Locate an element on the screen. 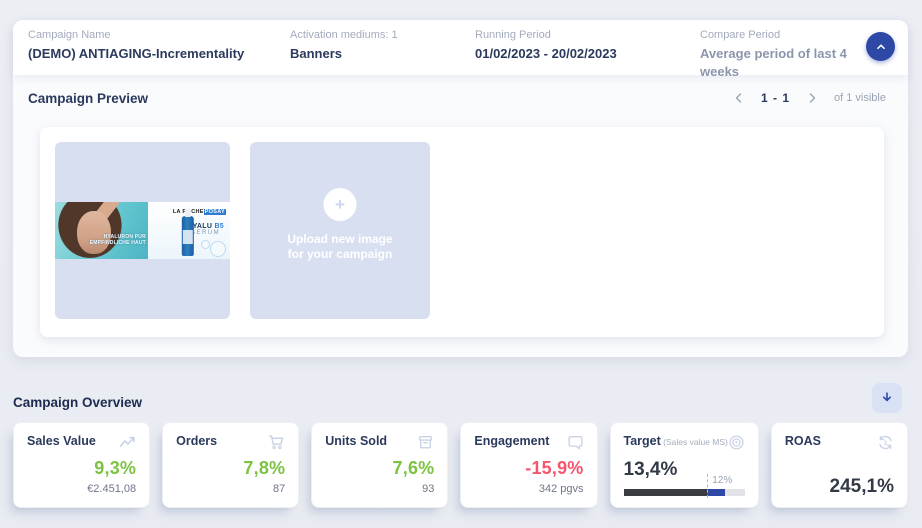 The height and width of the screenshot is (528, 922). kpi-title: Target (Sales value MS) is located at coordinates (675, 441).